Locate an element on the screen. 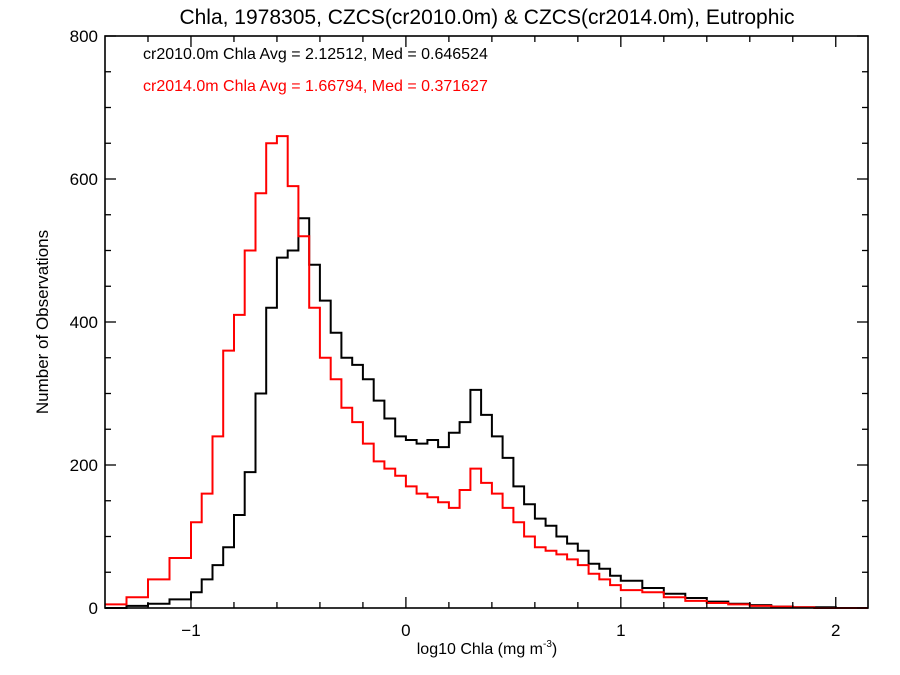 This screenshot has width=900, height=675. x-tick-label: 2 is located at coordinates (835, 630).